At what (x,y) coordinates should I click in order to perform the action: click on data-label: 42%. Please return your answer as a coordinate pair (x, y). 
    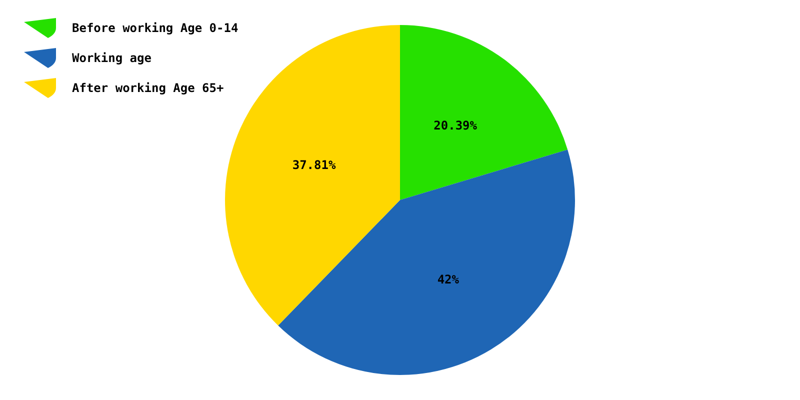
    Looking at the image, I should click on (448, 279).